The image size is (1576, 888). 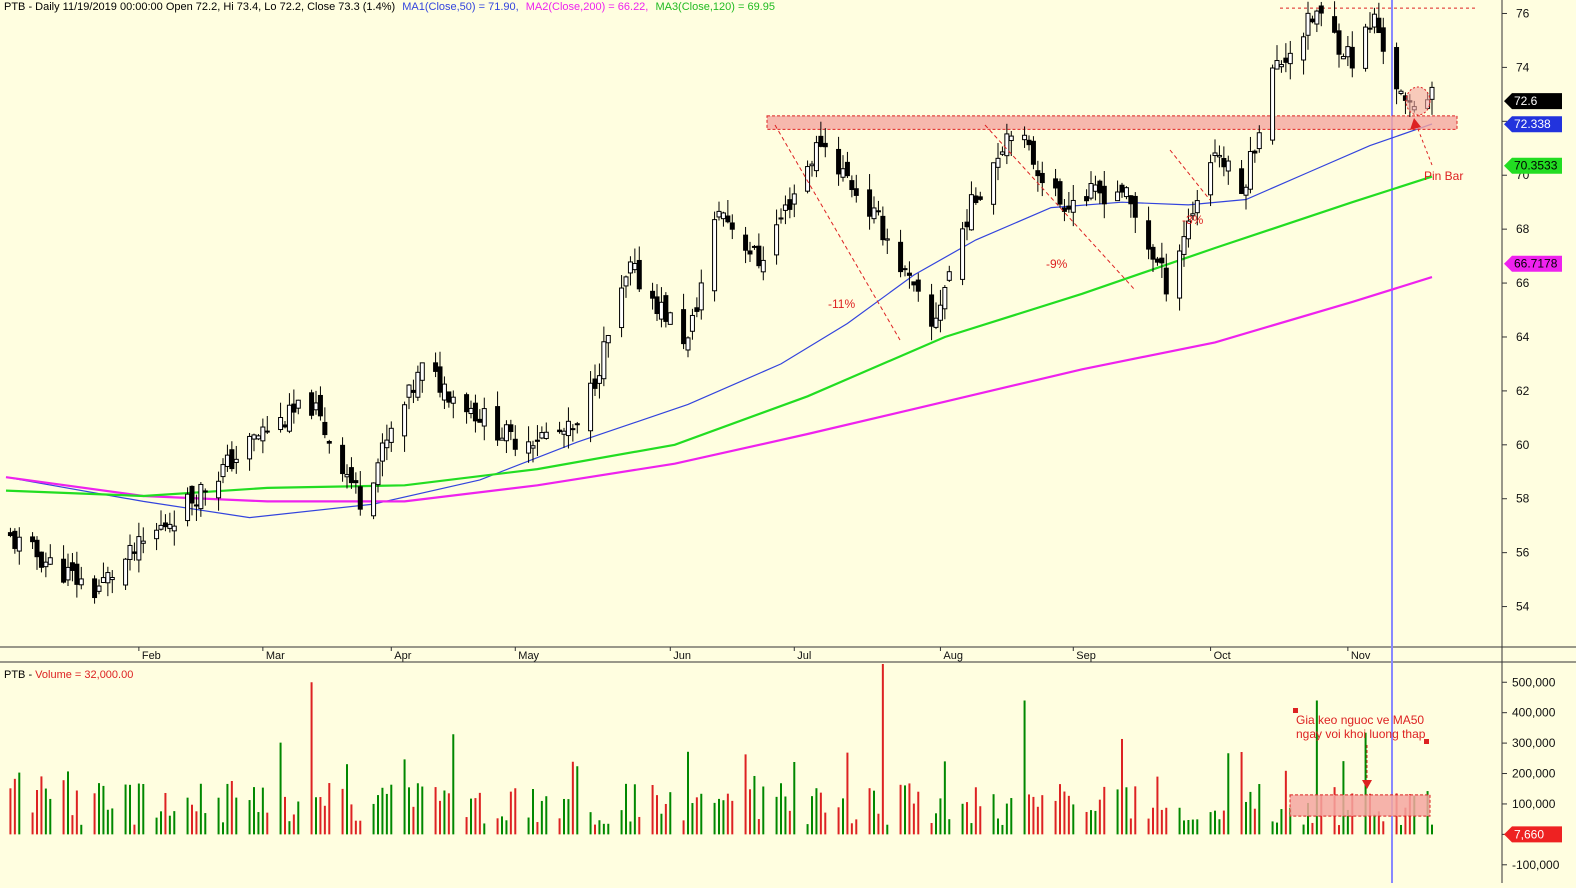 What do you see at coordinates (1193, 220) in the screenshot?
I see `annotation-drop-3: -3%` at bounding box center [1193, 220].